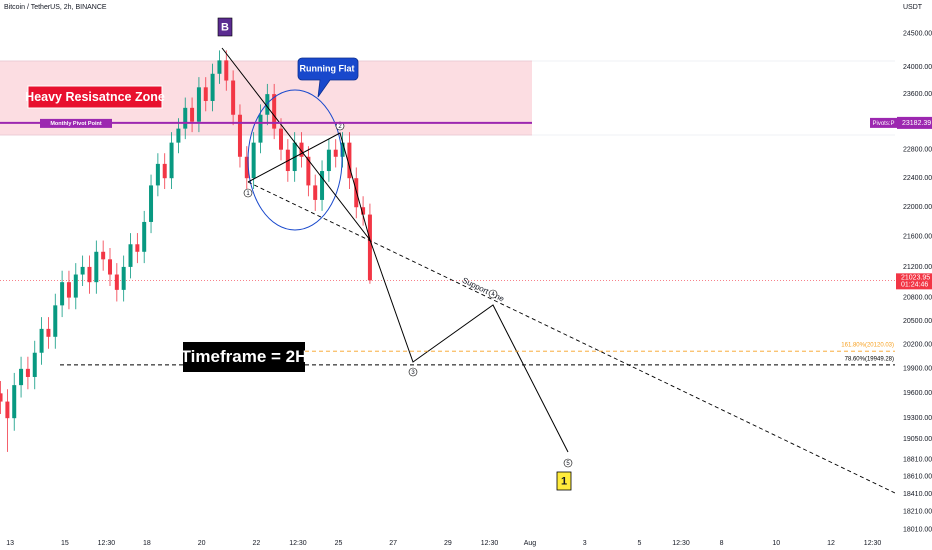 This screenshot has height=550, width=932. What do you see at coordinates (917, 178) in the screenshot?
I see `y-tick-label: 22400.00` at bounding box center [917, 178].